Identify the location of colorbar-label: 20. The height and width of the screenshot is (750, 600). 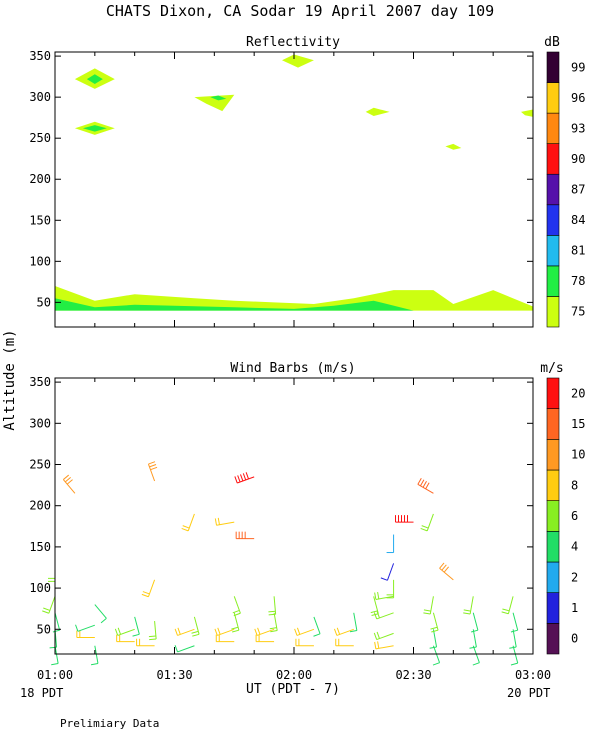
(578, 393).